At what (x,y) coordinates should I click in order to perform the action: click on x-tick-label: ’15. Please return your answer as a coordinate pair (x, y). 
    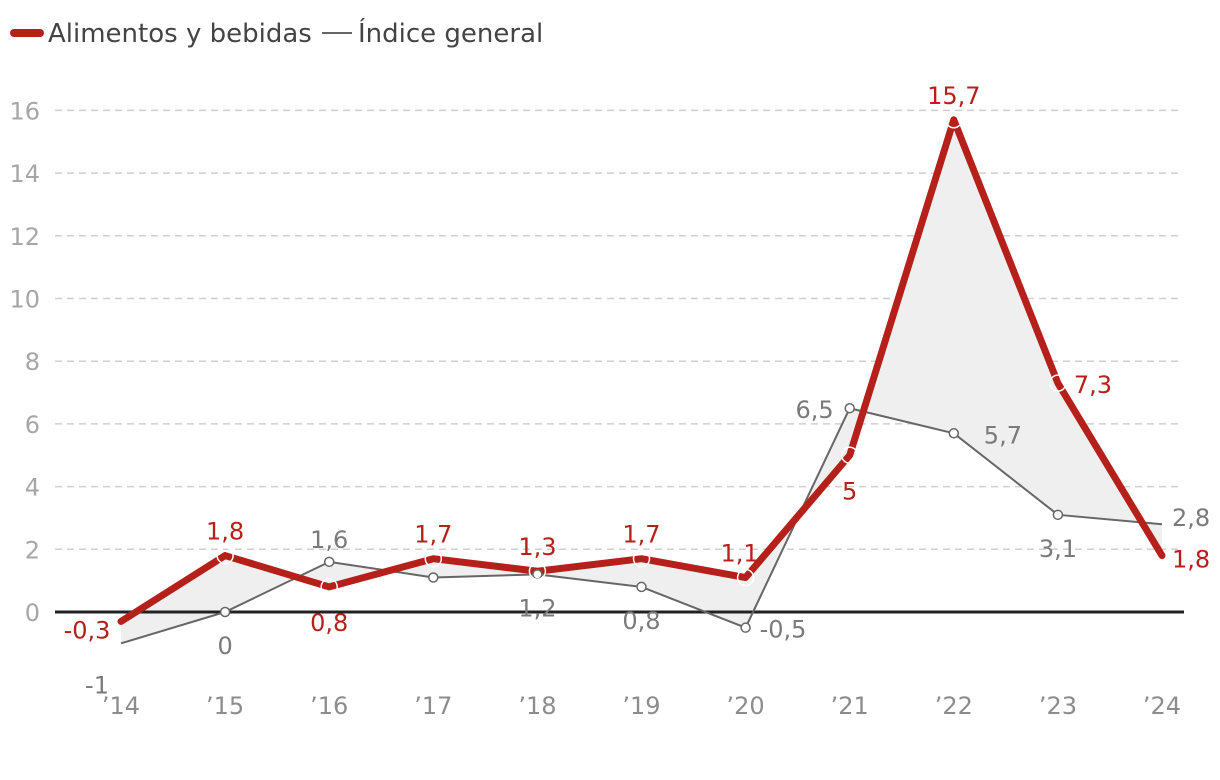
    Looking at the image, I should click on (225, 706).